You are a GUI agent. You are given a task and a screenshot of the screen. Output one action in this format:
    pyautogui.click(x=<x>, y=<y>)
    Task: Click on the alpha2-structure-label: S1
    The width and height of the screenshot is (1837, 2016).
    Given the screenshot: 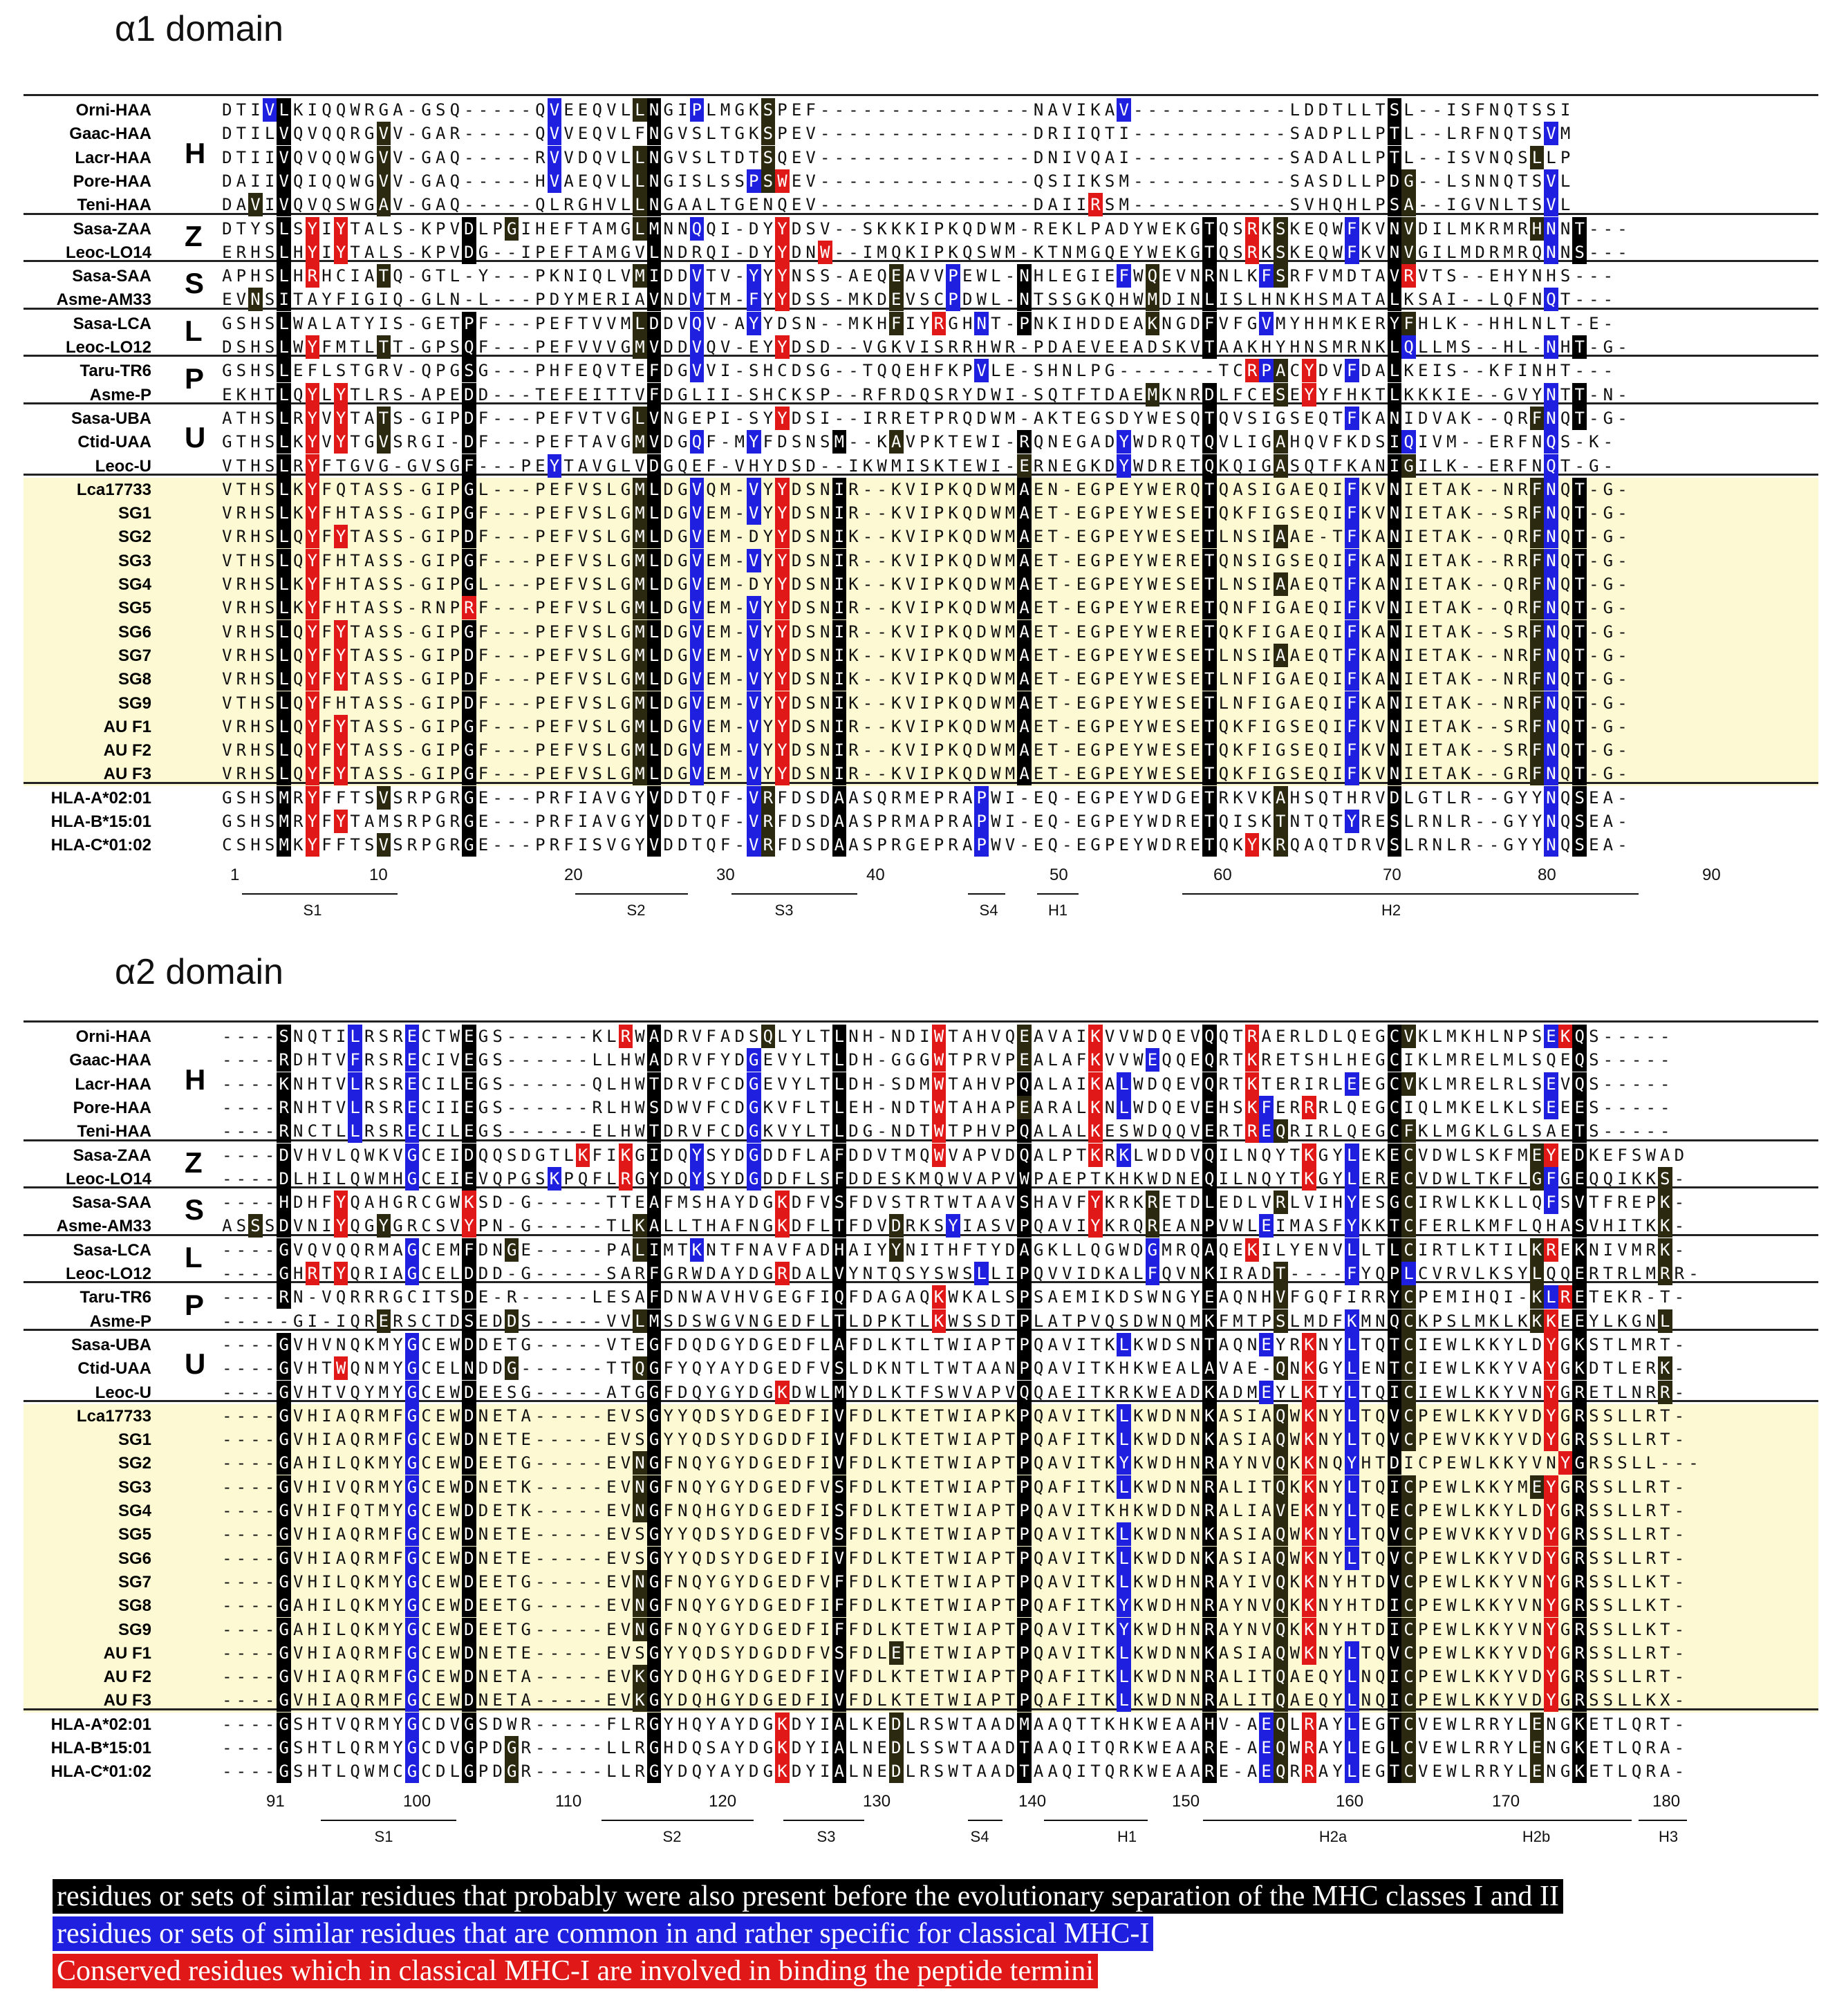 What is the action you would take?
    pyautogui.click(x=383, y=1836)
    